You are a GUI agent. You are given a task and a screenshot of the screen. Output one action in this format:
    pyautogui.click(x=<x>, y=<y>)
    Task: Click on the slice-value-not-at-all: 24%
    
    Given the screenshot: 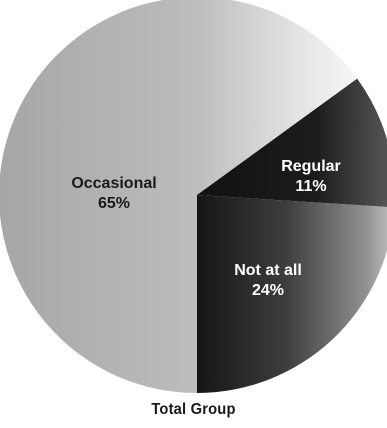 What is the action you would take?
    pyautogui.click(x=268, y=290)
    